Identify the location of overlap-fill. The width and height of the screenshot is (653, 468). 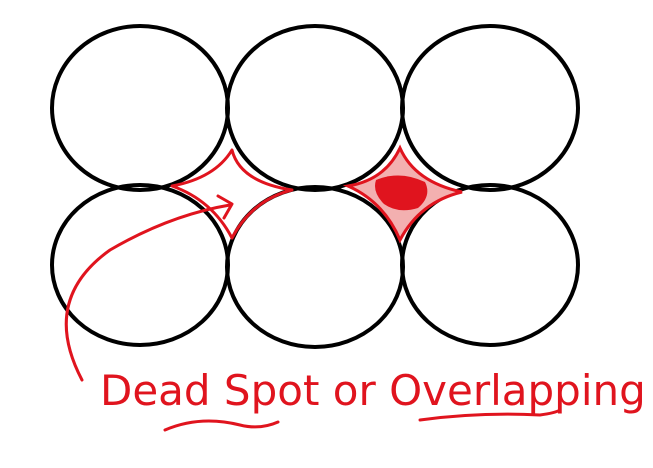
(401, 193).